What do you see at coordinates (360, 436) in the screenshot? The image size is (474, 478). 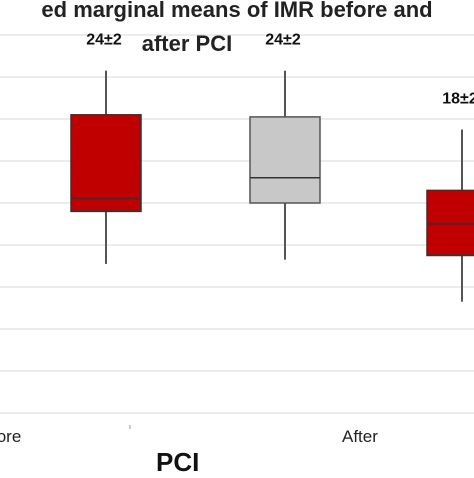 I see `category-label: After` at bounding box center [360, 436].